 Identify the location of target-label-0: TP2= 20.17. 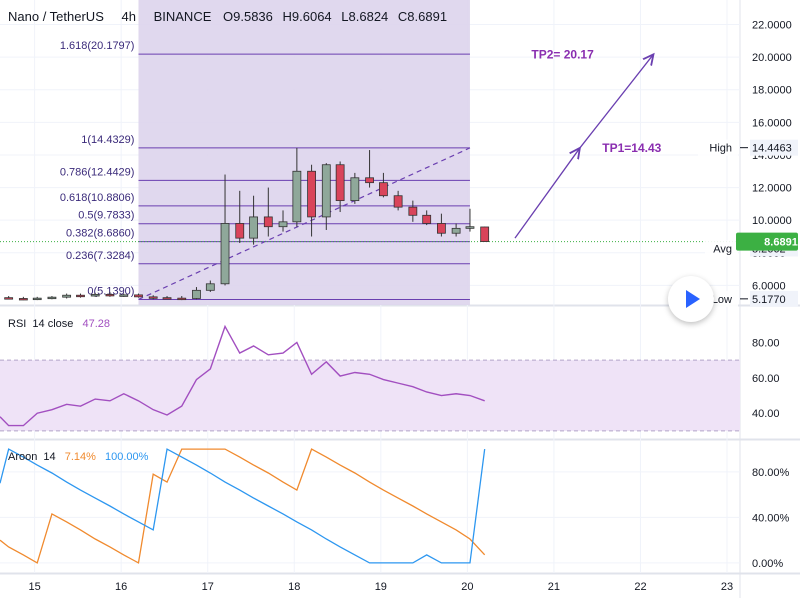
(562, 54).